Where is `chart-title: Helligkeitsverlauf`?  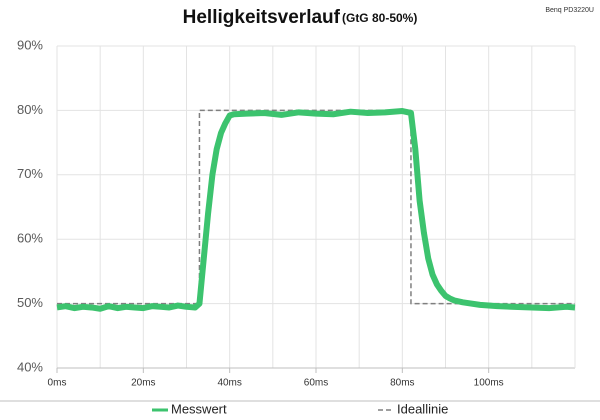
chart-title: Helligkeitsverlauf is located at coordinates (262, 17).